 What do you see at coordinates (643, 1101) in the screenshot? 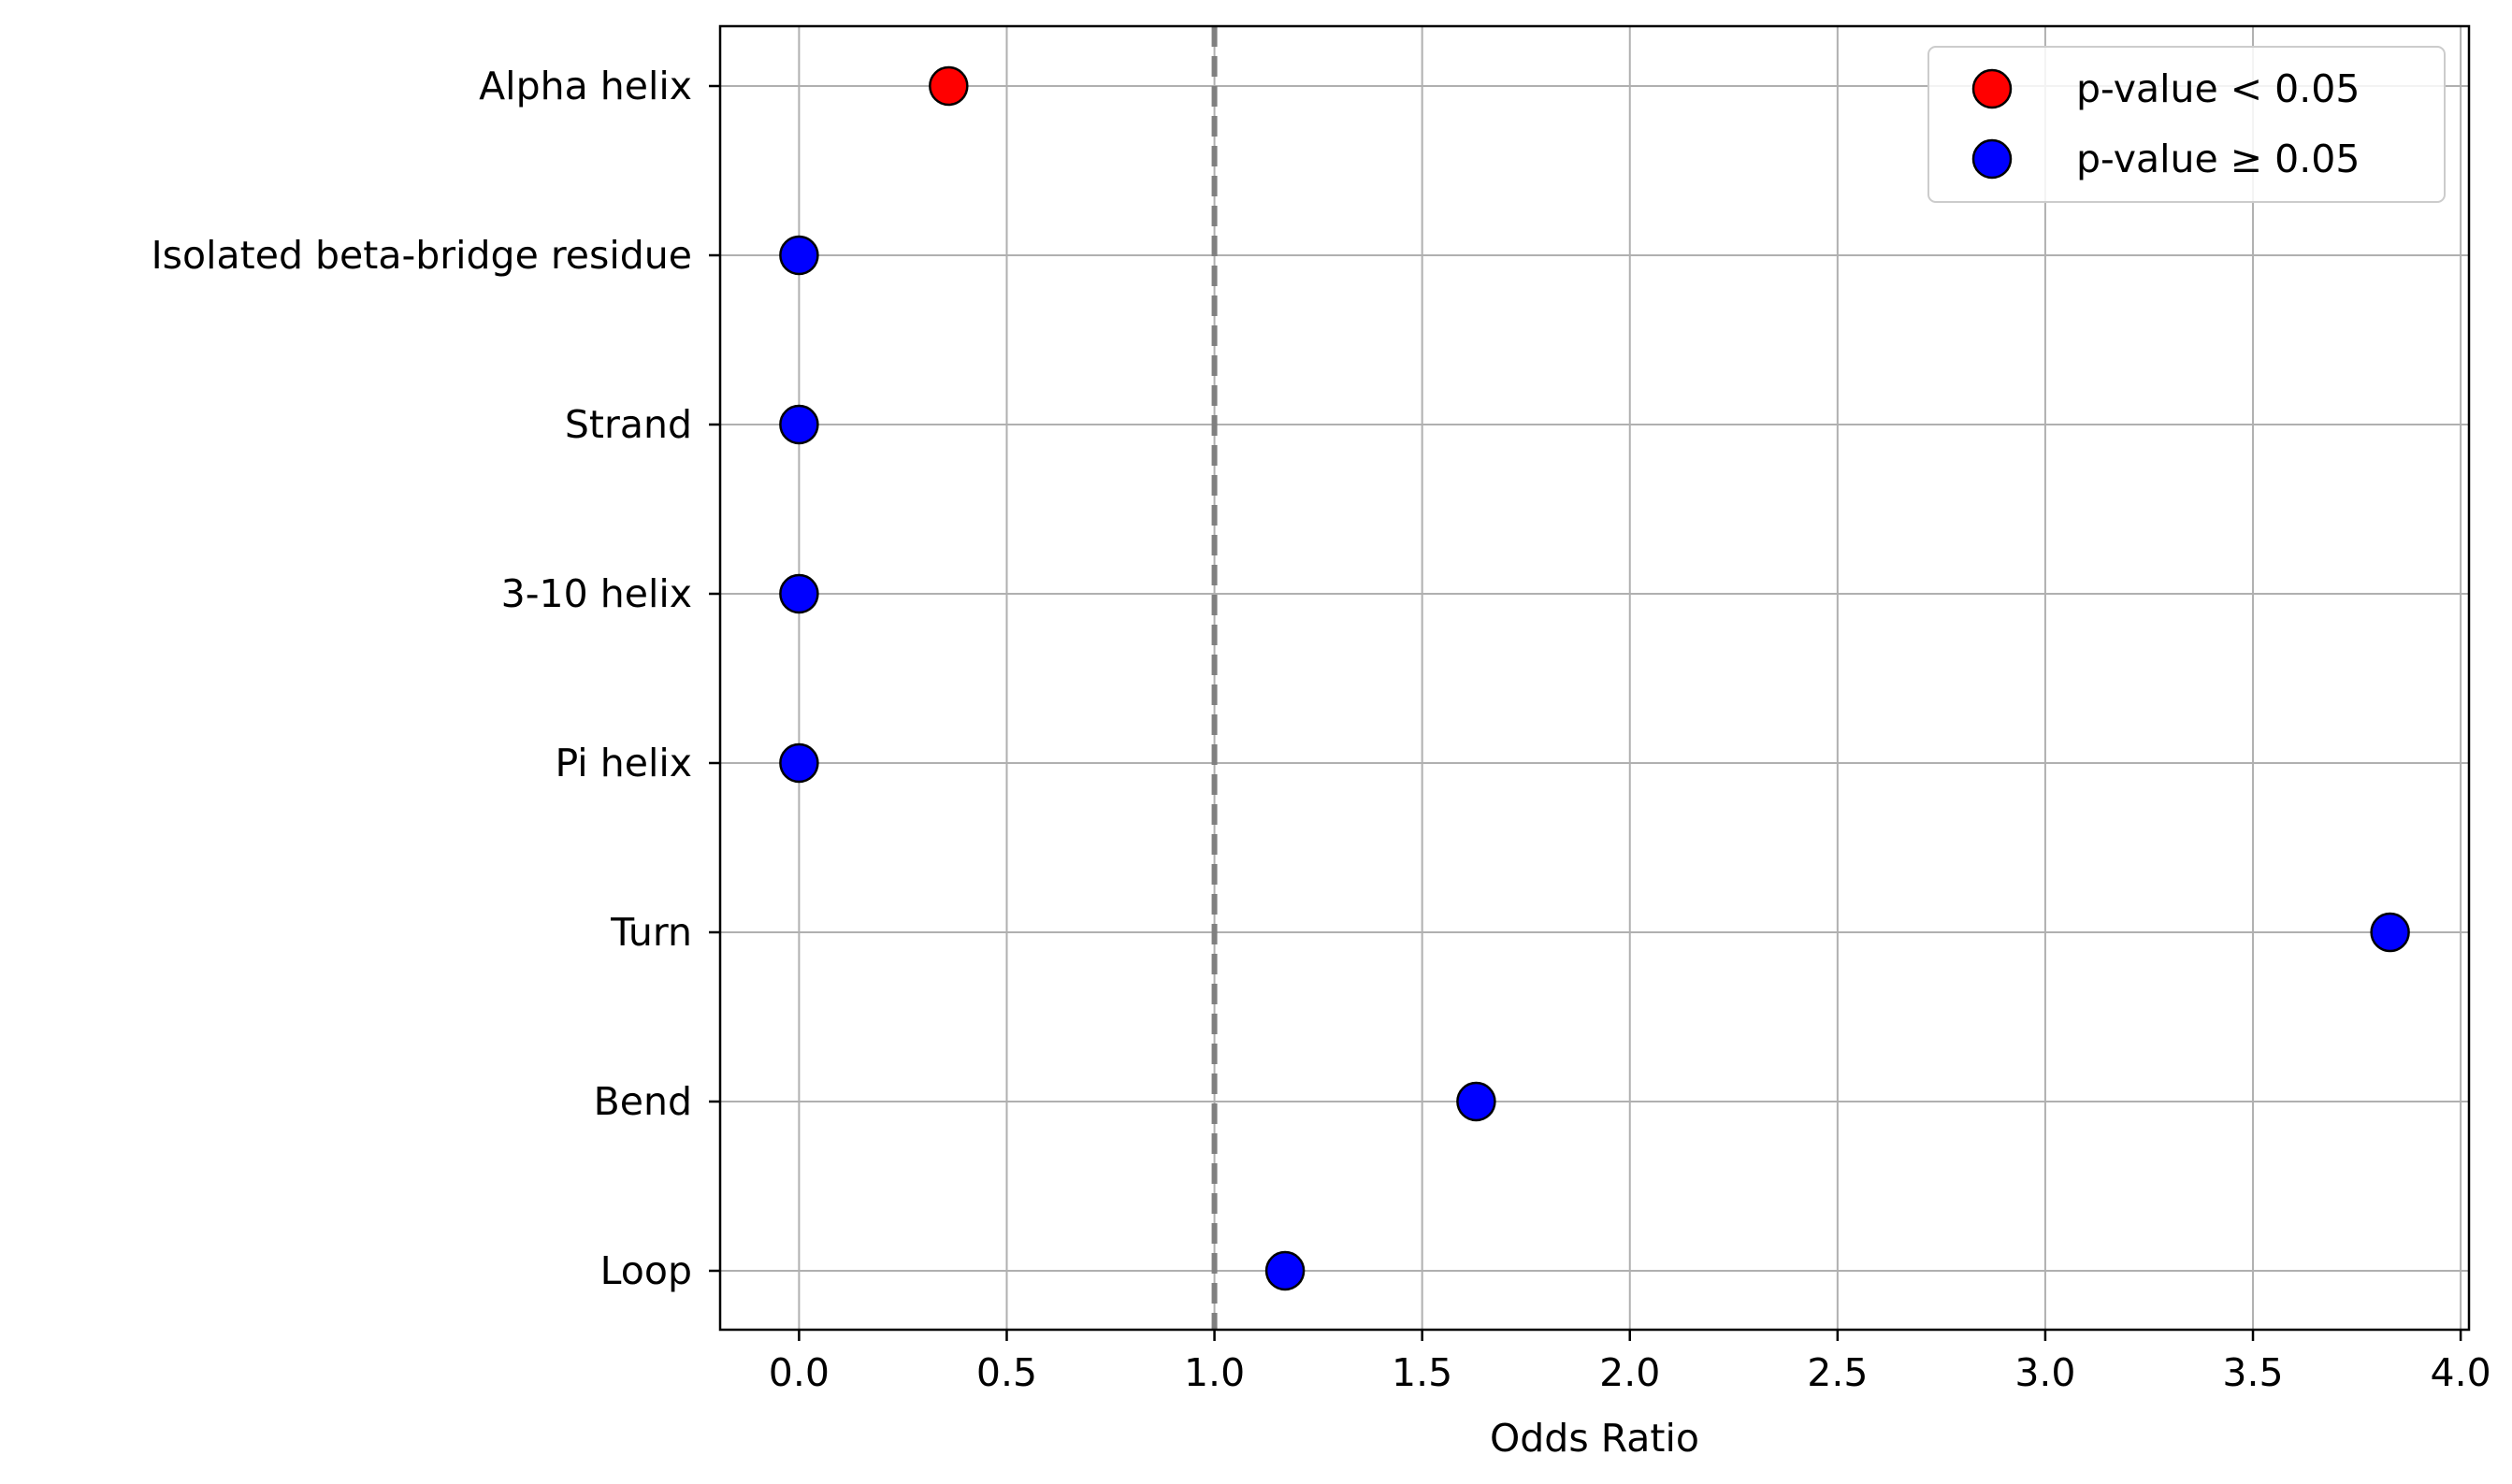
I see `y-tick-label: Bend` at bounding box center [643, 1101].